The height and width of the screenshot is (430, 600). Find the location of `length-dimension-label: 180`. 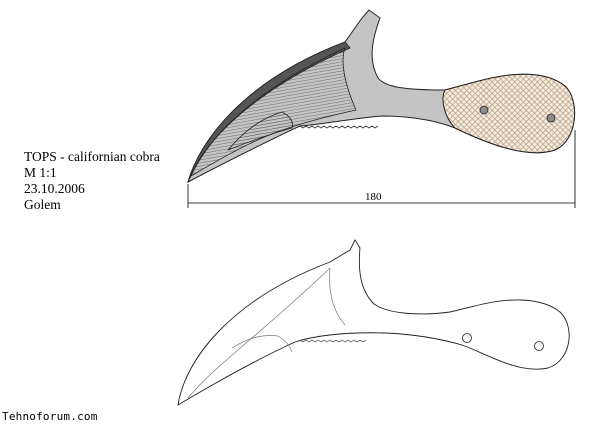

length-dimension-label: 180 is located at coordinates (373, 197).